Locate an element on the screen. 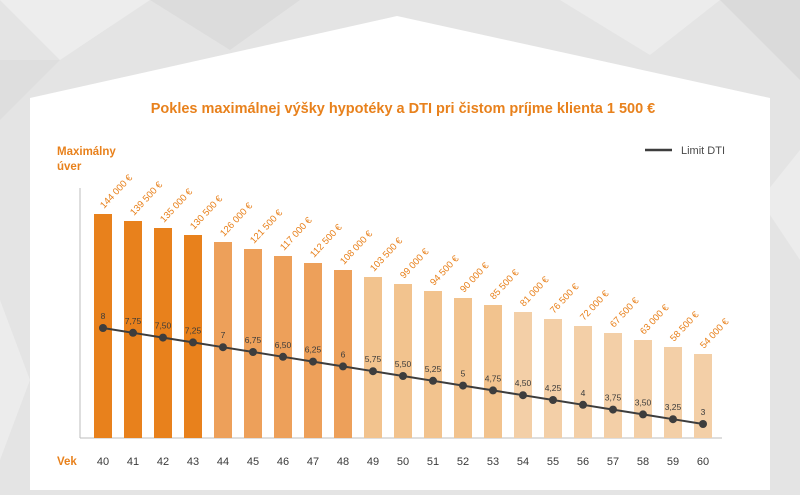 The width and height of the screenshot is (800, 495). bar-value-label: 135 000 € is located at coordinates (176, 205).